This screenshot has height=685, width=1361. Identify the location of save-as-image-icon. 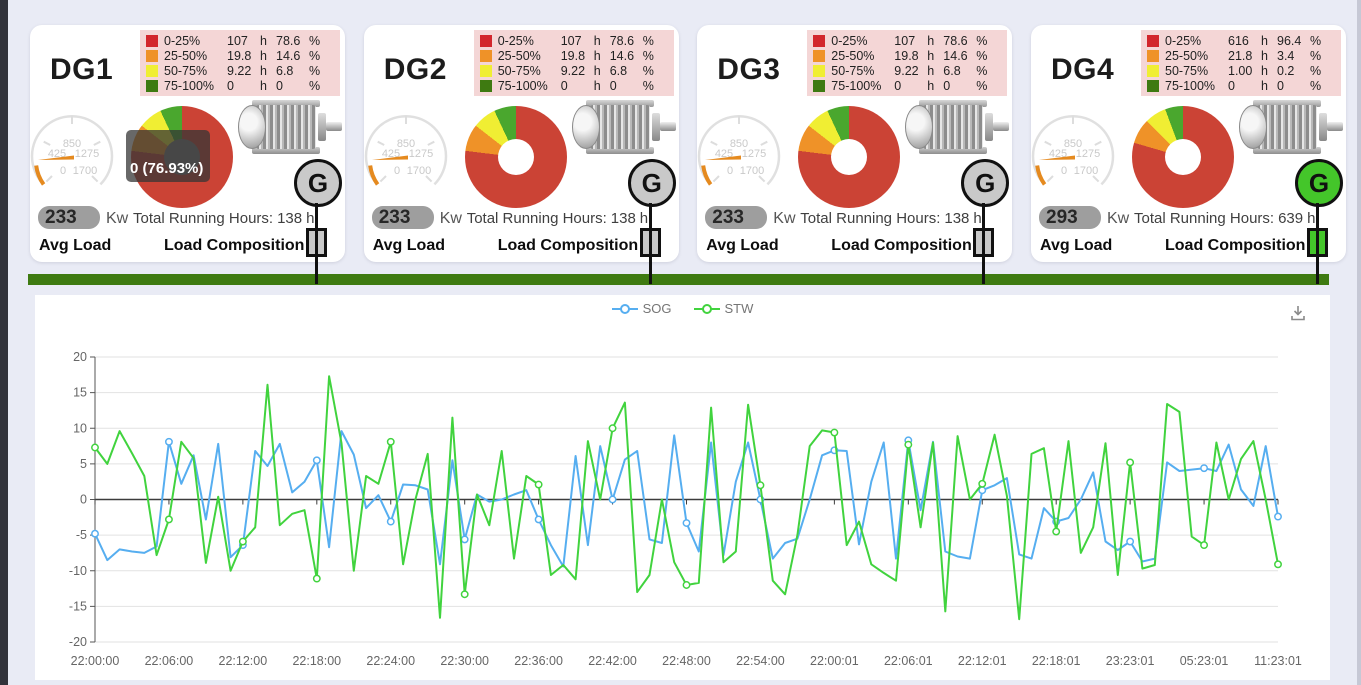
(1298, 313).